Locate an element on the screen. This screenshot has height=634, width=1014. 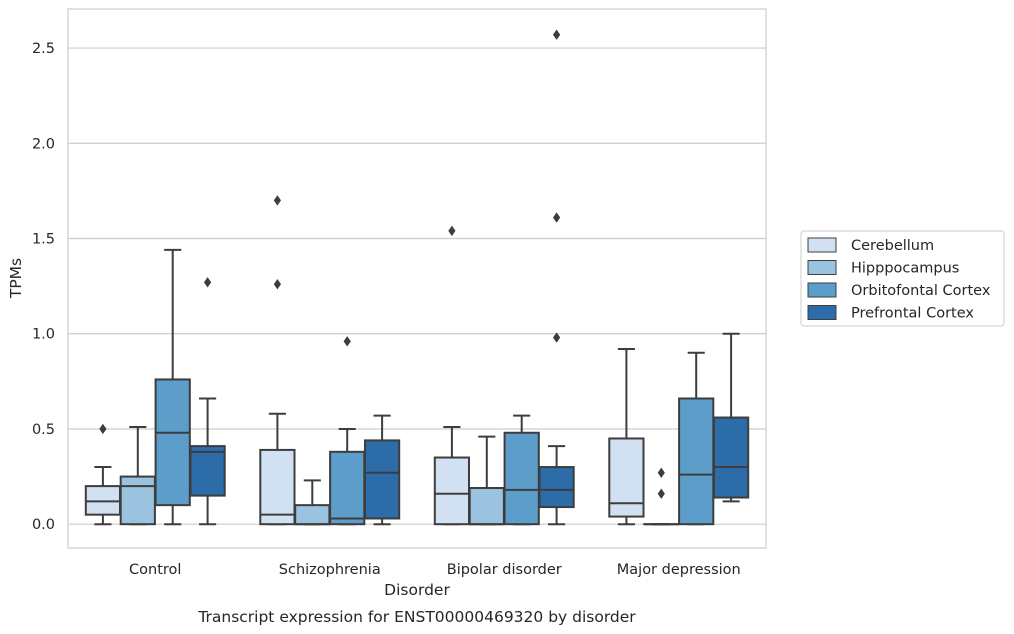
legend-label-0: Cerebellum is located at coordinates (892, 246).